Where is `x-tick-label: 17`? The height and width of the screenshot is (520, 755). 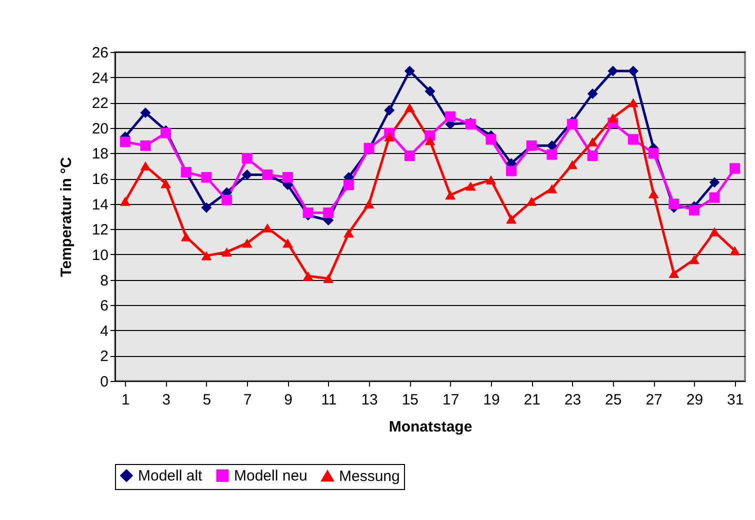
x-tick-label: 17 is located at coordinates (451, 400).